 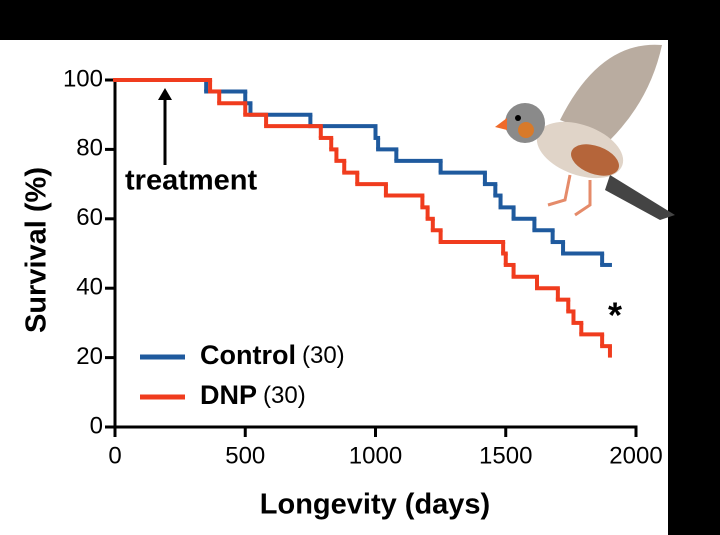 What do you see at coordinates (245, 455) in the screenshot?
I see `x-tick-label: 500` at bounding box center [245, 455].